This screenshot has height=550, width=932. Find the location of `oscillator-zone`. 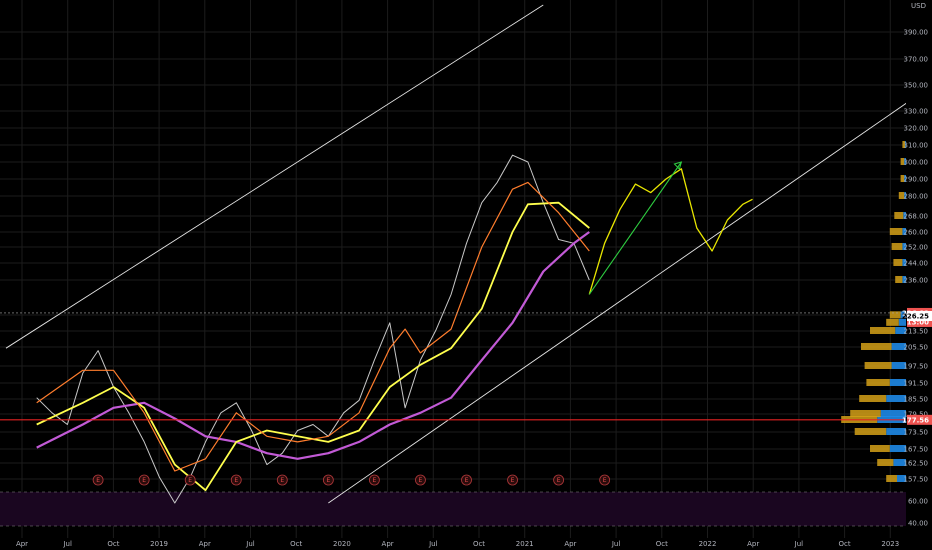

oscillator-zone is located at coordinates (453, 509).